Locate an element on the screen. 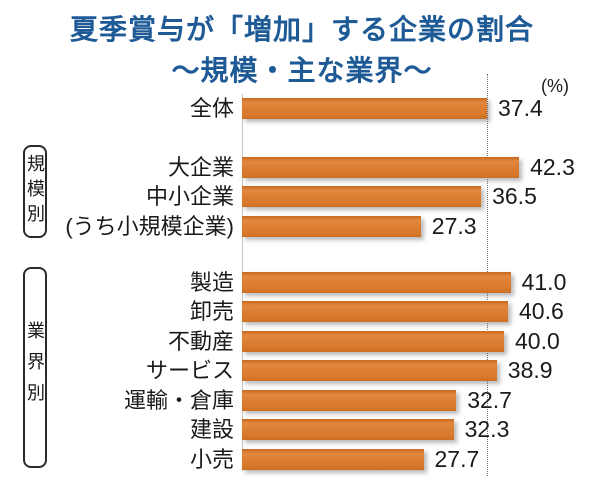 The image size is (604, 492). group-bracket-scale: 規模別 is located at coordinates (35, 191).